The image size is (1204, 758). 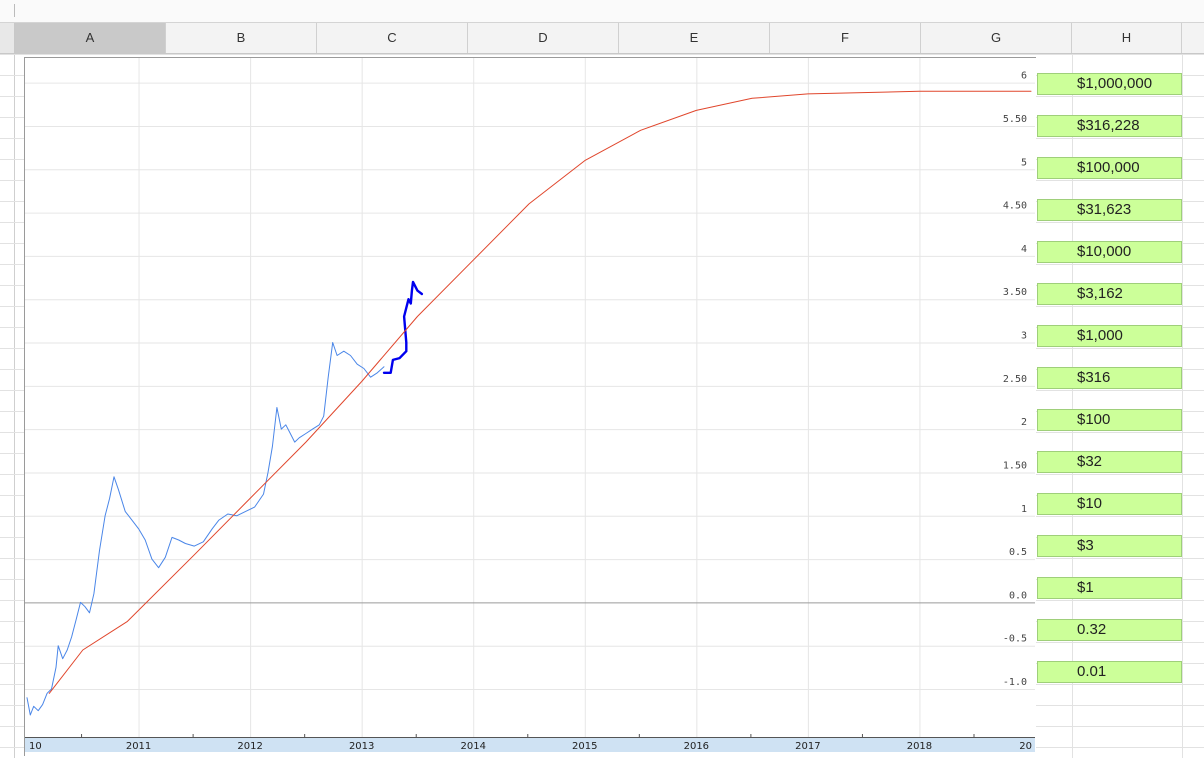 I want to click on column-header-c: C, so click(x=392, y=38).